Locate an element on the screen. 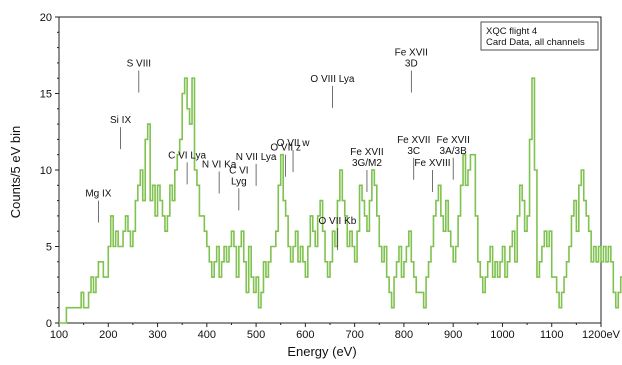 Image resolution: width=622 pixels, height=365 pixels. legend-line-2: Card Data, all channels is located at coordinates (535, 42).